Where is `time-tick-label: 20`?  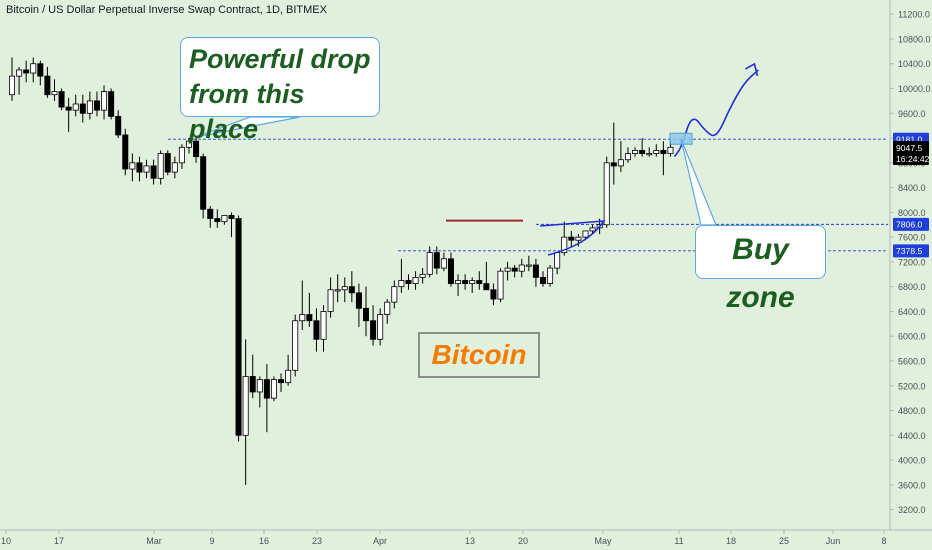 time-tick-label: 20 is located at coordinates (523, 541).